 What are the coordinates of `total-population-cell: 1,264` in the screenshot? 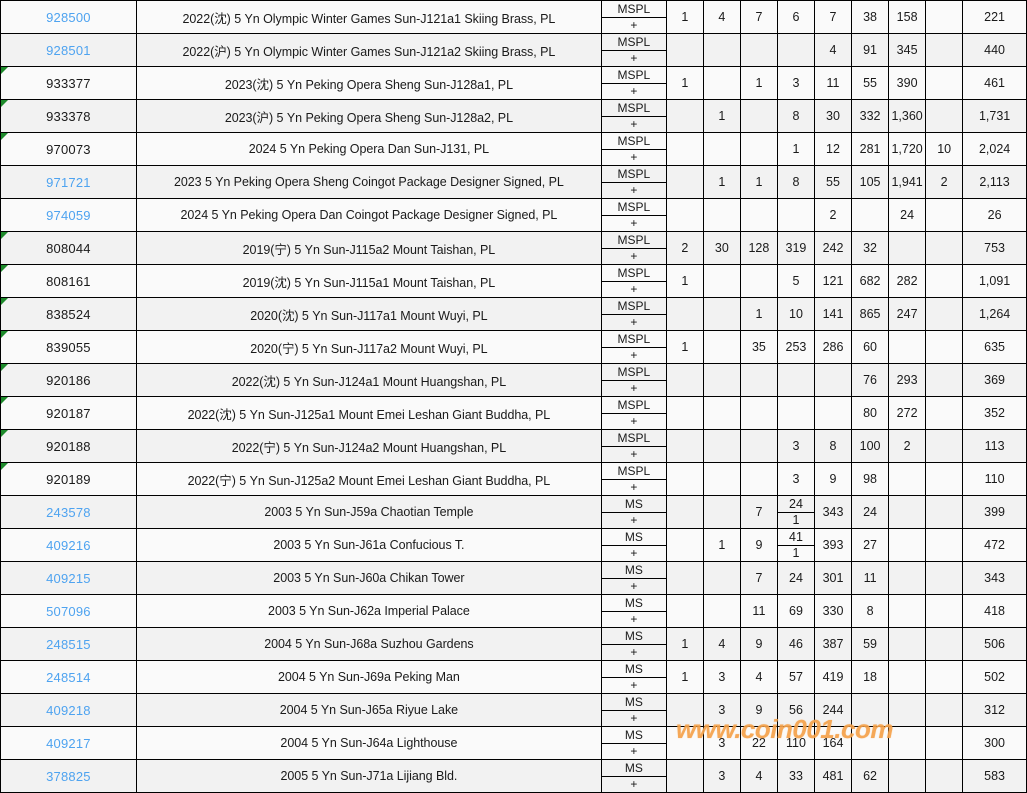 It's located at (994, 314).